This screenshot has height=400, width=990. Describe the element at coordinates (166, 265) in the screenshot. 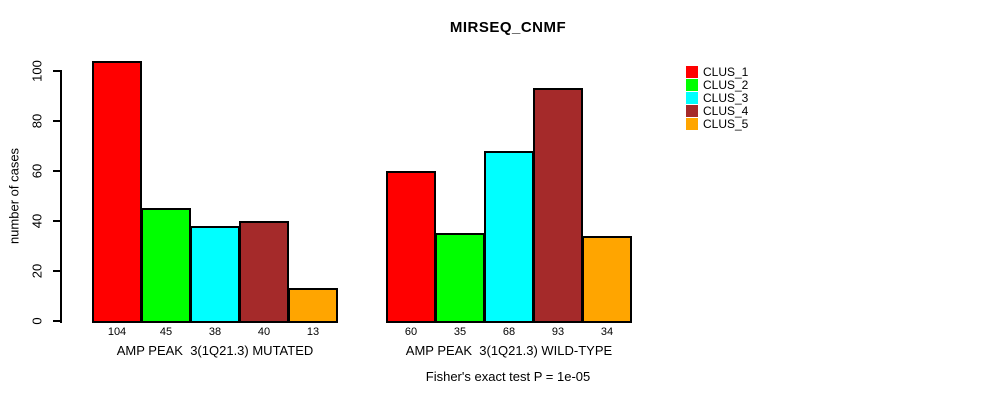

I see `bar-clus_2-group1` at that location.